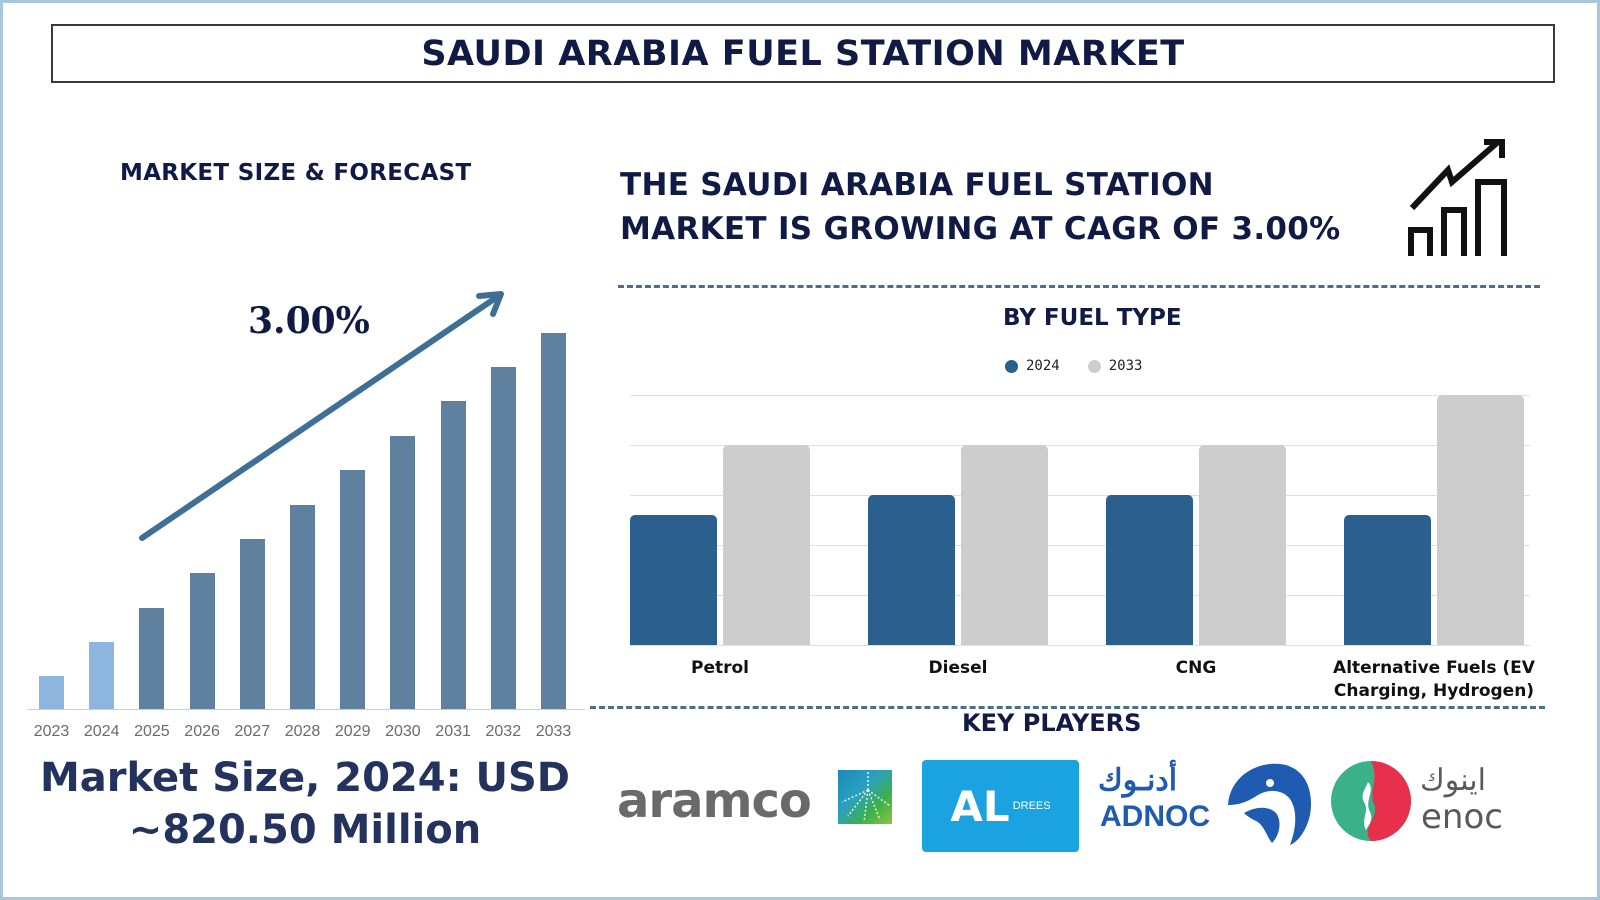 This screenshot has height=900, width=1600. What do you see at coordinates (296, 173) in the screenshot?
I see `market-size-forecast-heading: MARKET SIZE & FORECAST` at bounding box center [296, 173].